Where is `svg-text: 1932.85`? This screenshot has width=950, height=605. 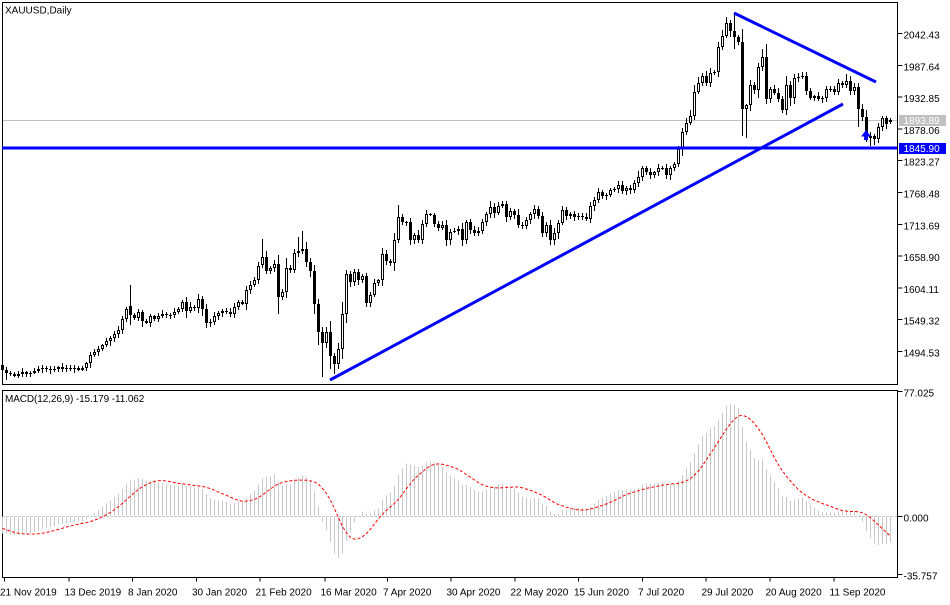
svg-text: 1932.85 is located at coordinates (922, 99).